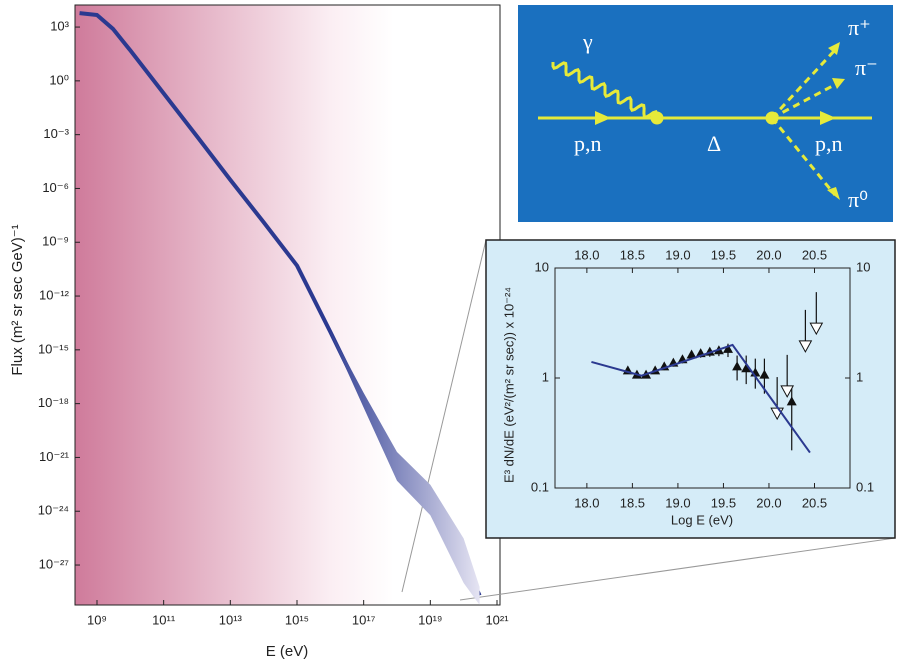 The height and width of the screenshot is (666, 900). Describe the element at coordinates (701, 398) in the screenshot. I see `model-line` at that location.